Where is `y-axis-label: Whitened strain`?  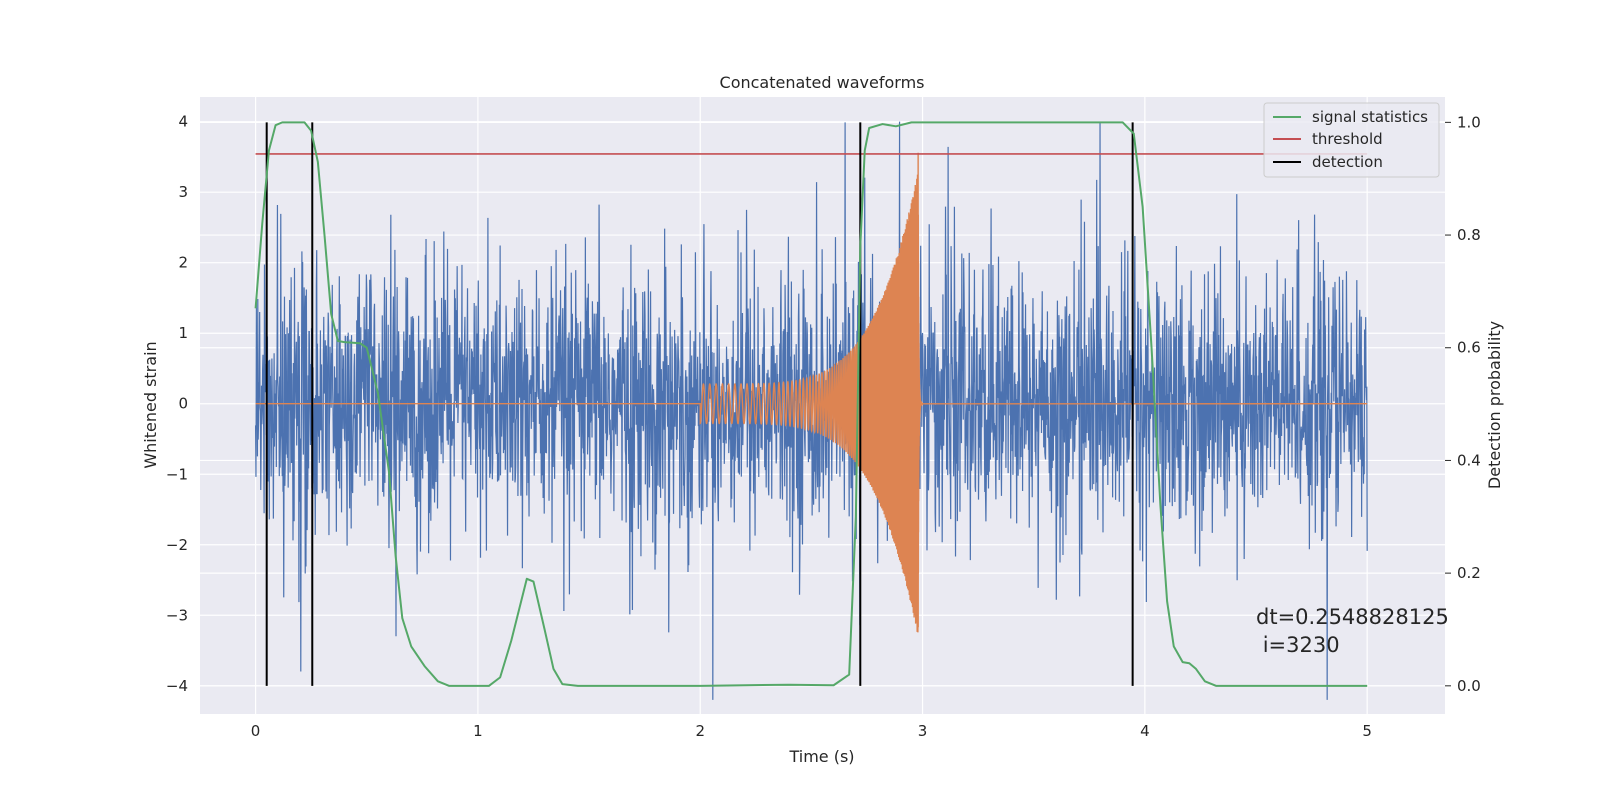 y-axis-label: Whitened strain is located at coordinates (150, 404).